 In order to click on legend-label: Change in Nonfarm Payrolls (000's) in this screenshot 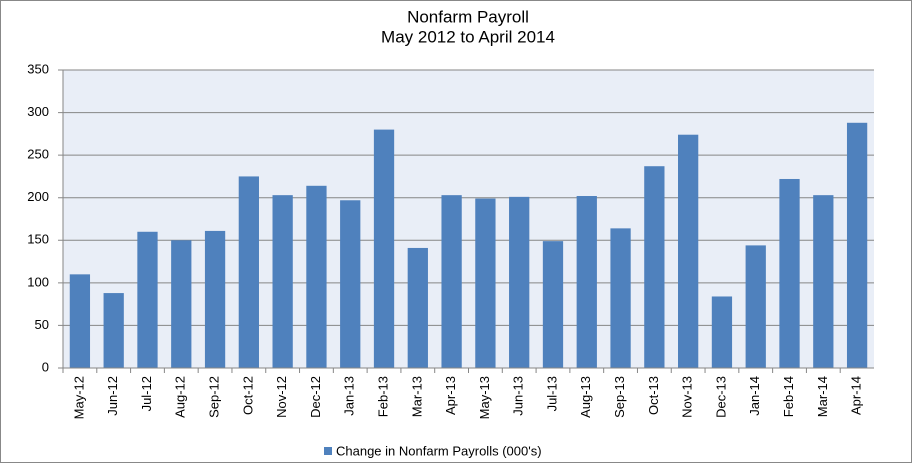, I will do `click(439, 450)`.